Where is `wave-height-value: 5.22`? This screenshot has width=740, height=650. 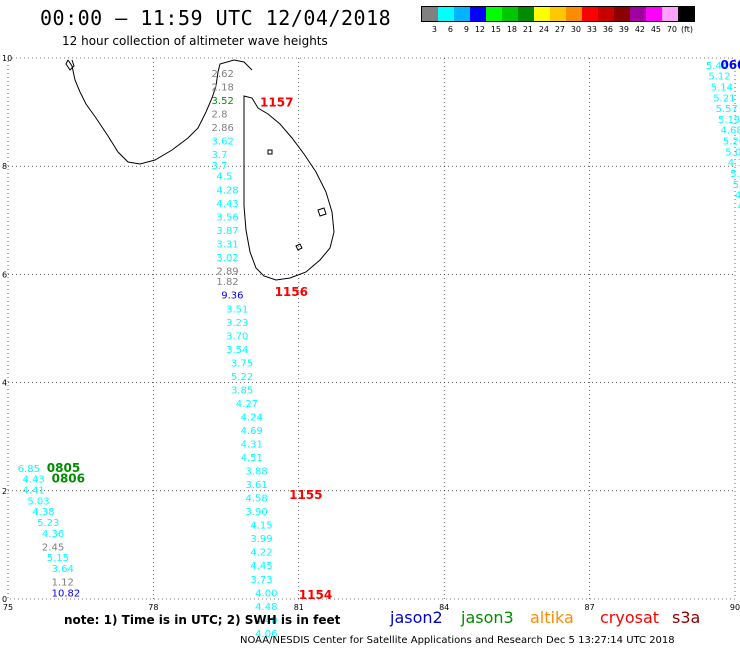
wave-height-value: 5.22 is located at coordinates (242, 377).